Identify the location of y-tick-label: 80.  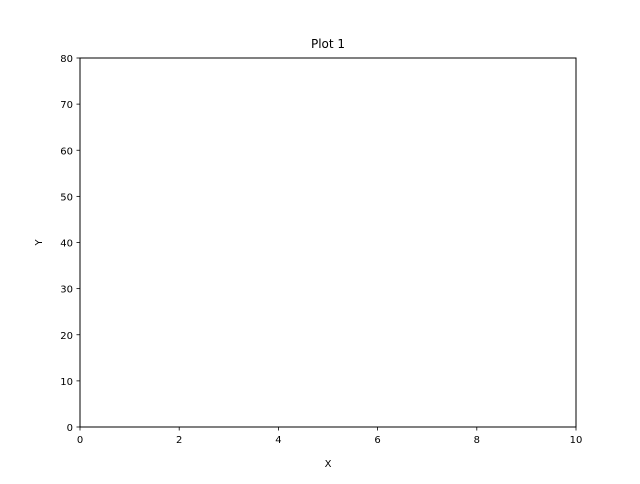
(66, 59).